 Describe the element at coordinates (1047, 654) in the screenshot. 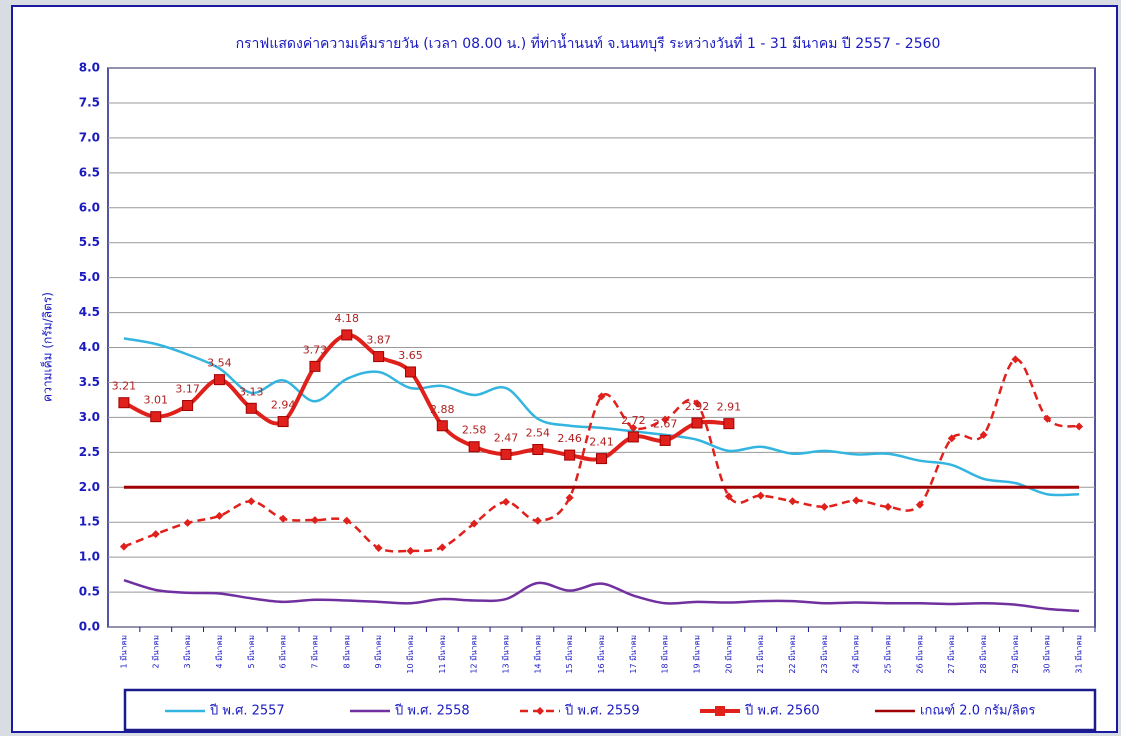

I see `x-tick-label: 30 มีนาคม` at that location.